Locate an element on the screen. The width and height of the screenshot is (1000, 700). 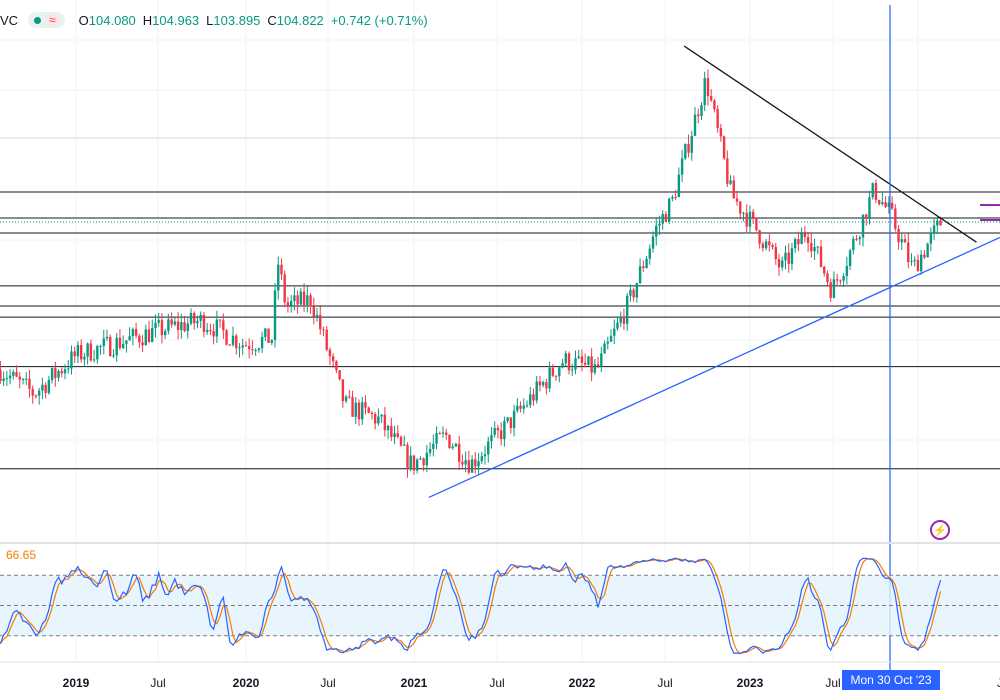
stochastic-k-line is located at coordinates (471, 606).